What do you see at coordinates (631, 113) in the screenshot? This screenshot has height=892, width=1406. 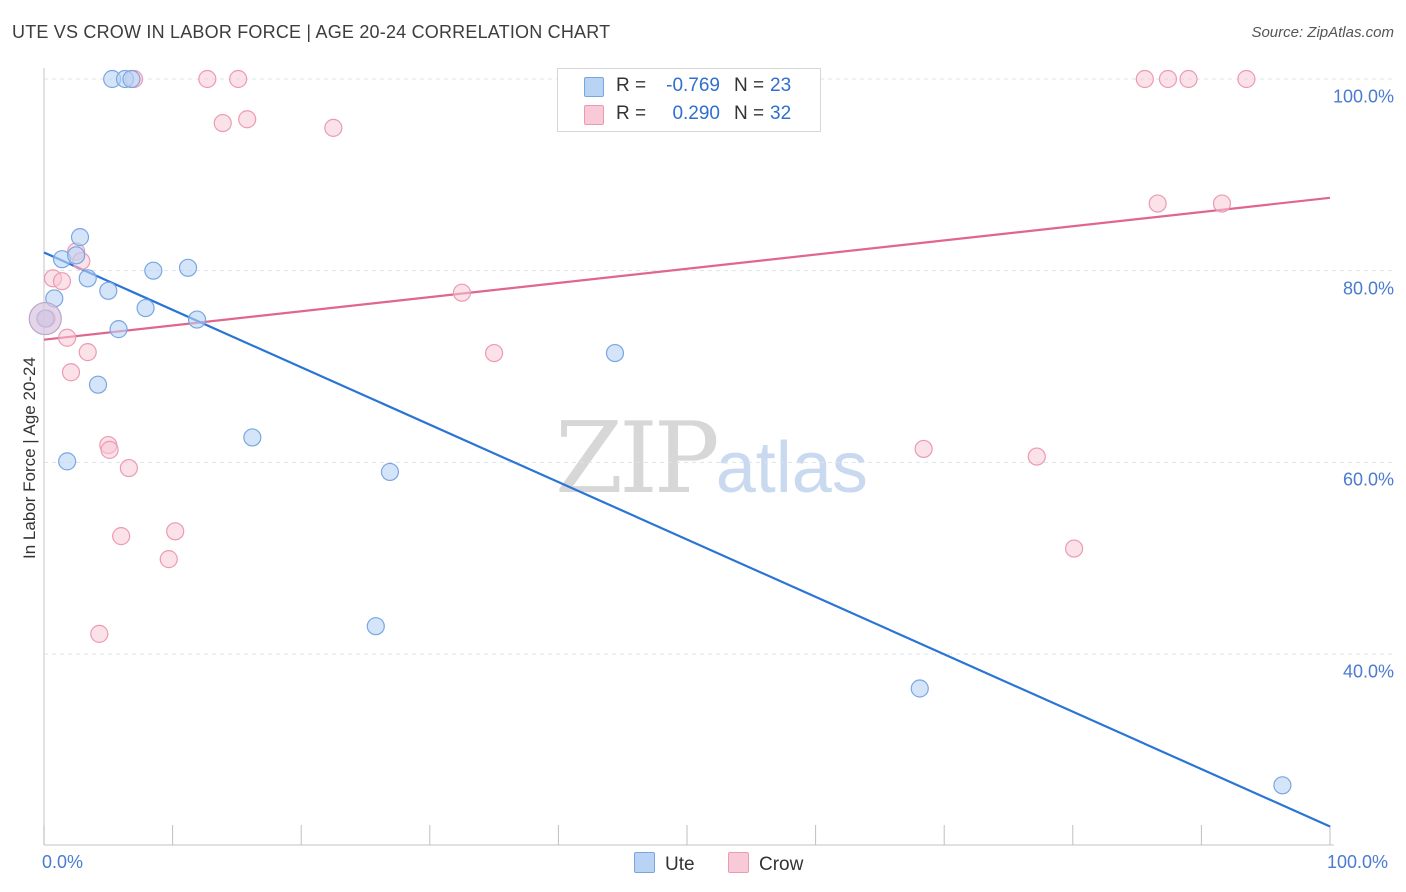 I see `crow-r-label: R =` at bounding box center [631, 113].